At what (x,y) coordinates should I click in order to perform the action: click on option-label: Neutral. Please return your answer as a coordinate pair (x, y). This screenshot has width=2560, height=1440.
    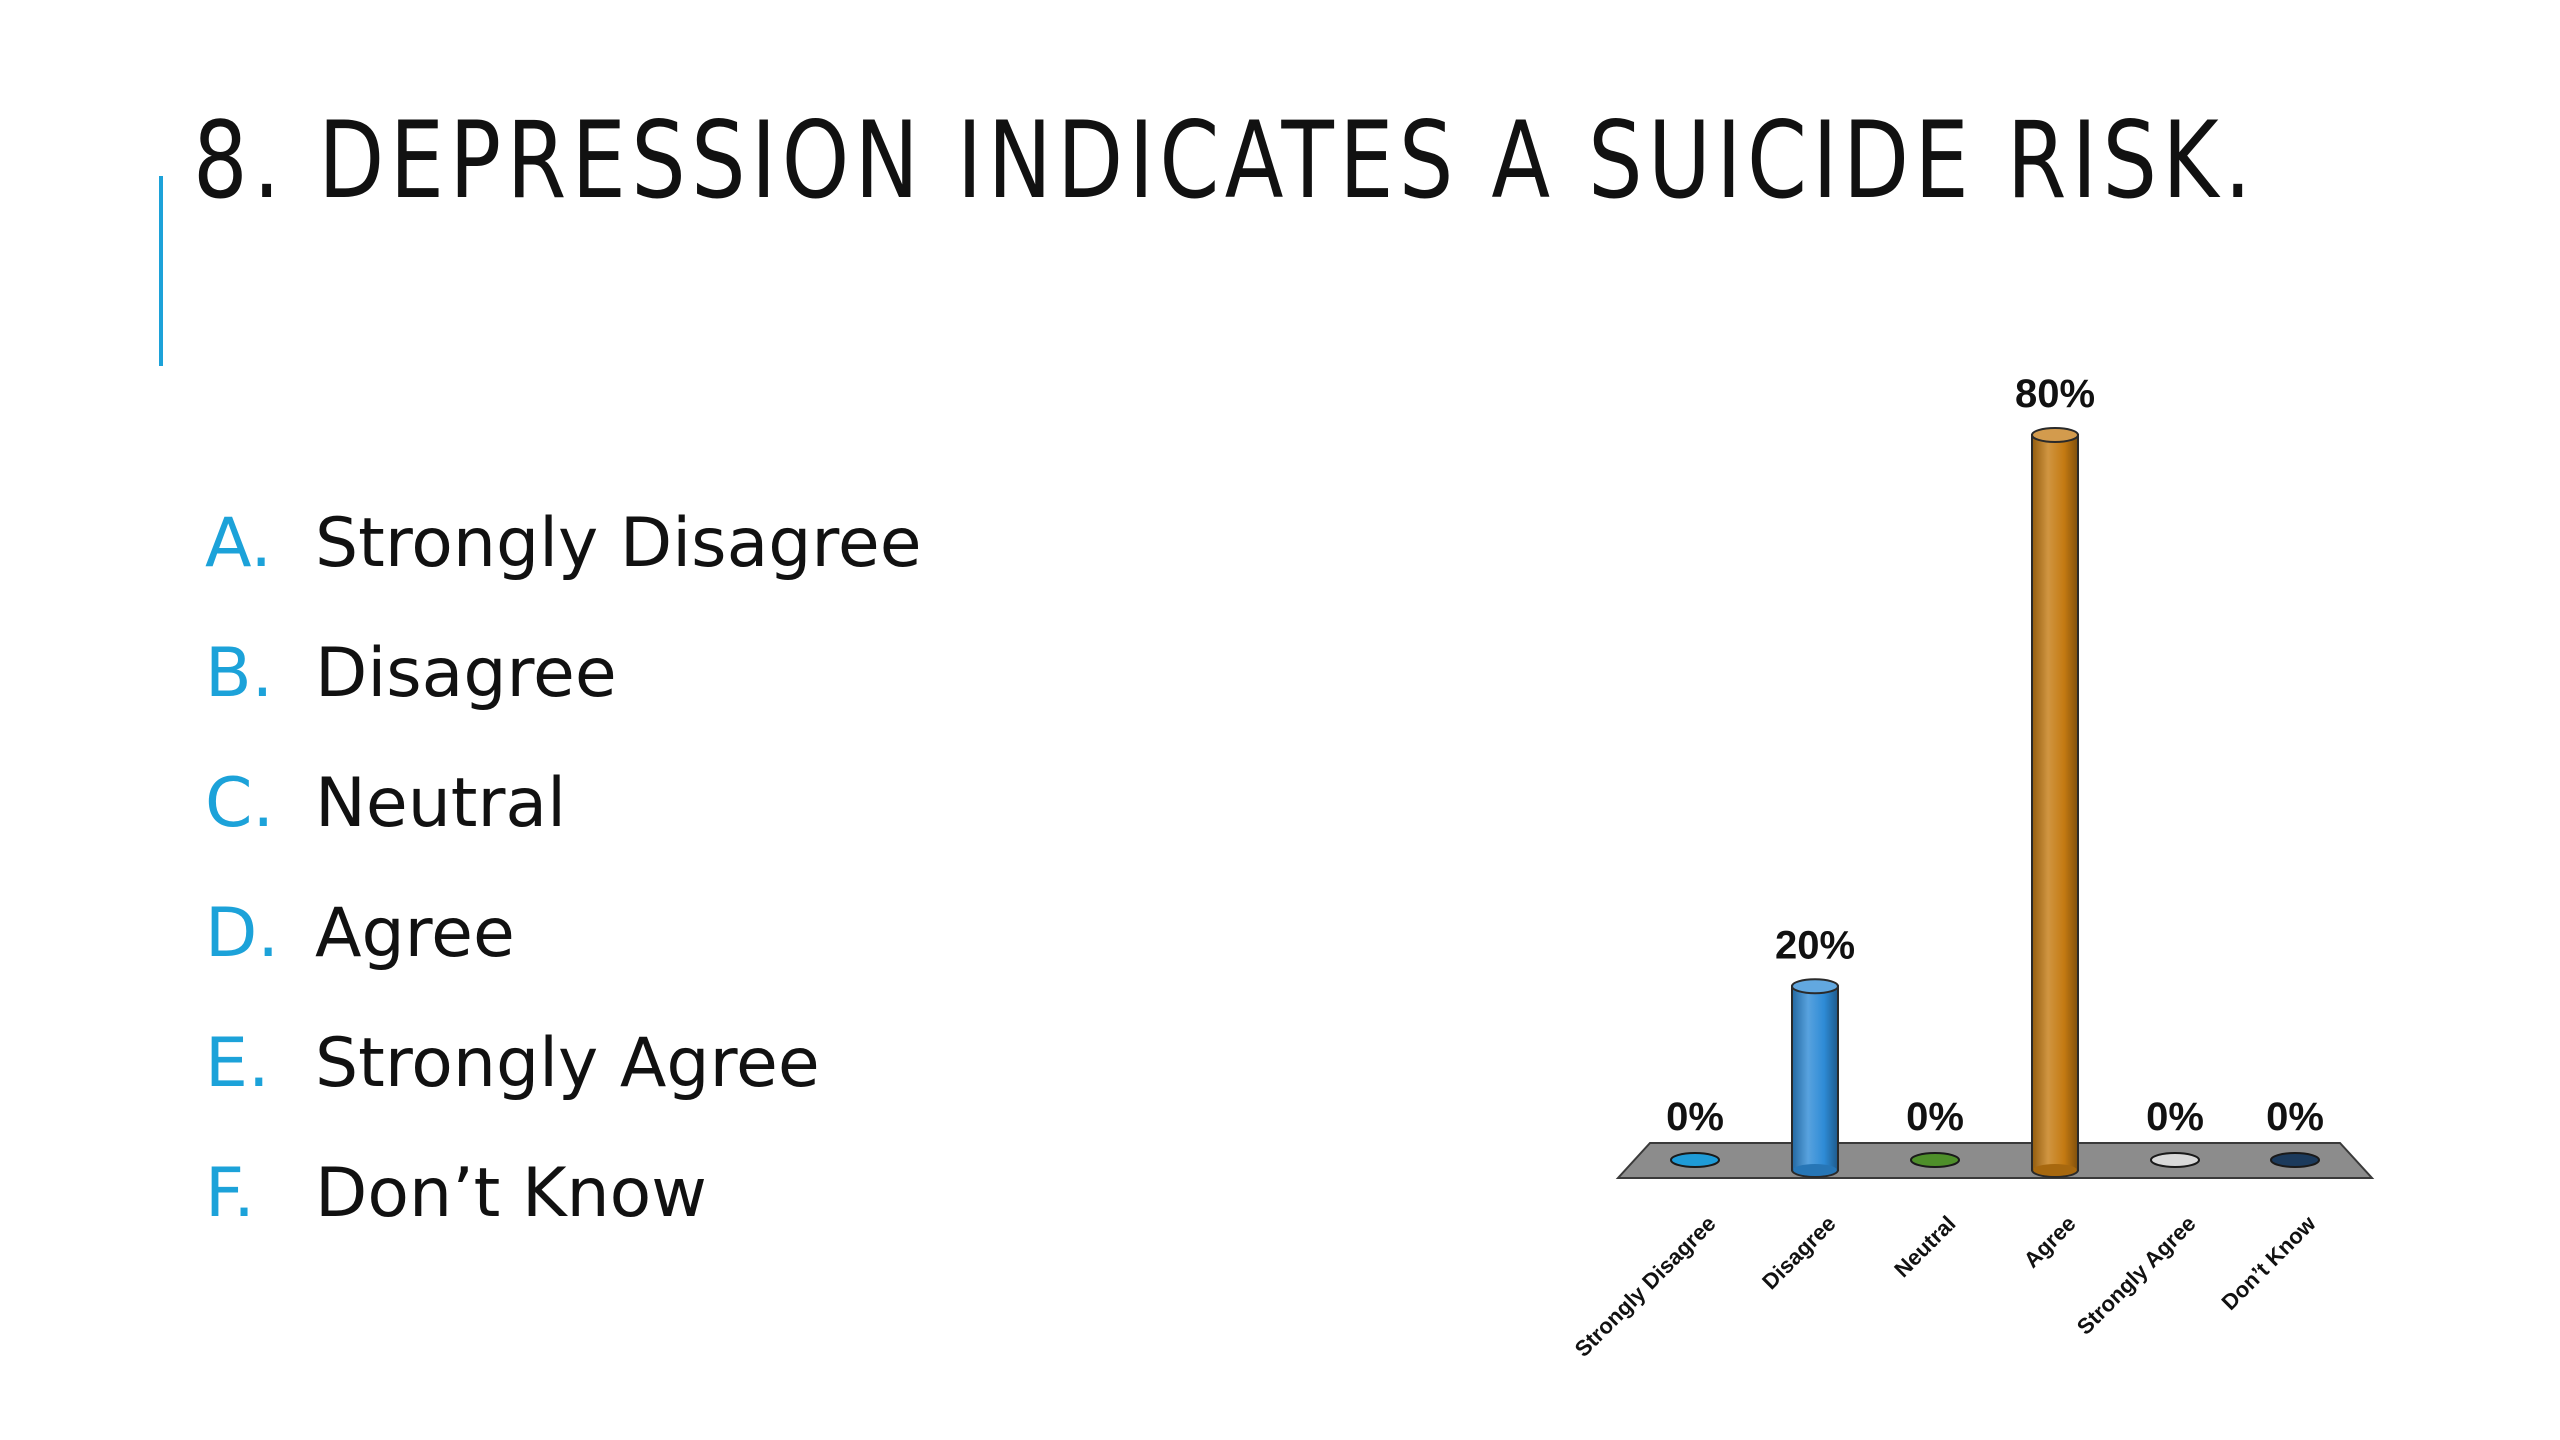
    Looking at the image, I should click on (440, 803).